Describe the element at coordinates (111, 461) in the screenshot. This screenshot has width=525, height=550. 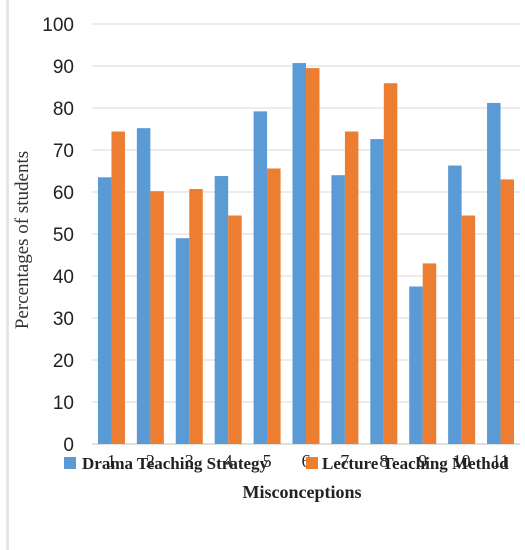
I see `x-tick-label: 1` at that location.